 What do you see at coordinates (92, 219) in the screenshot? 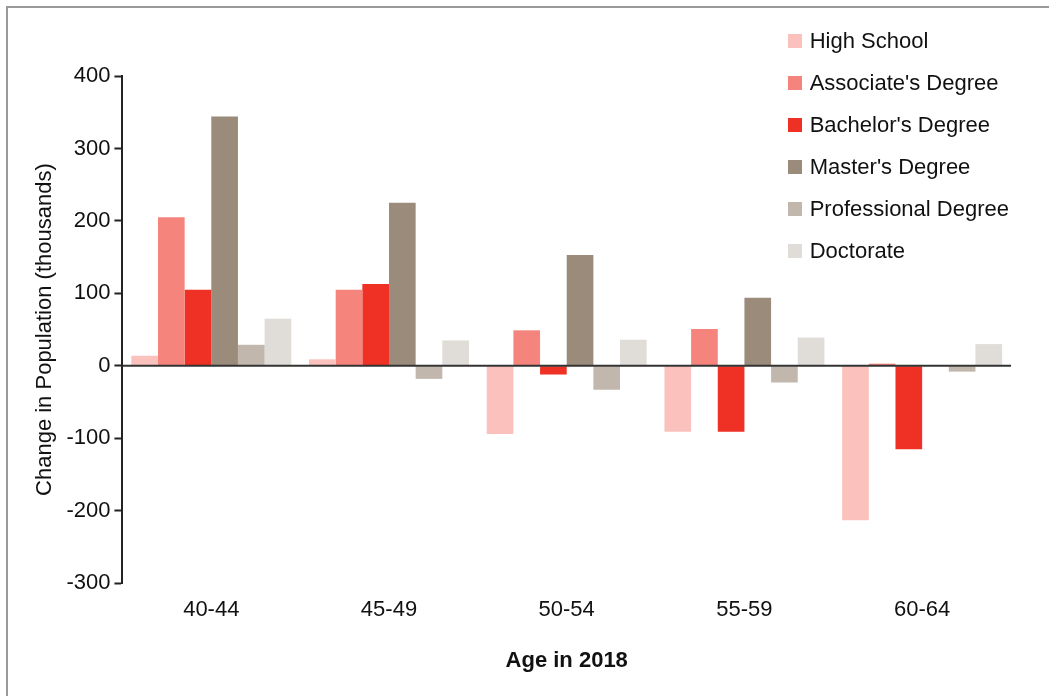
I see `y-tick-label: 200` at bounding box center [92, 219].